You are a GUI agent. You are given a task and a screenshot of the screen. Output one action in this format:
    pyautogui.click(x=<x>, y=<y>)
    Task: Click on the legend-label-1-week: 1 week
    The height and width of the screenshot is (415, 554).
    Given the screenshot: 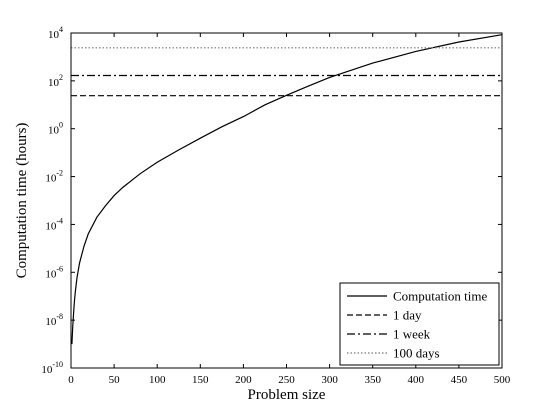 What is the action you would take?
    pyautogui.click(x=412, y=334)
    